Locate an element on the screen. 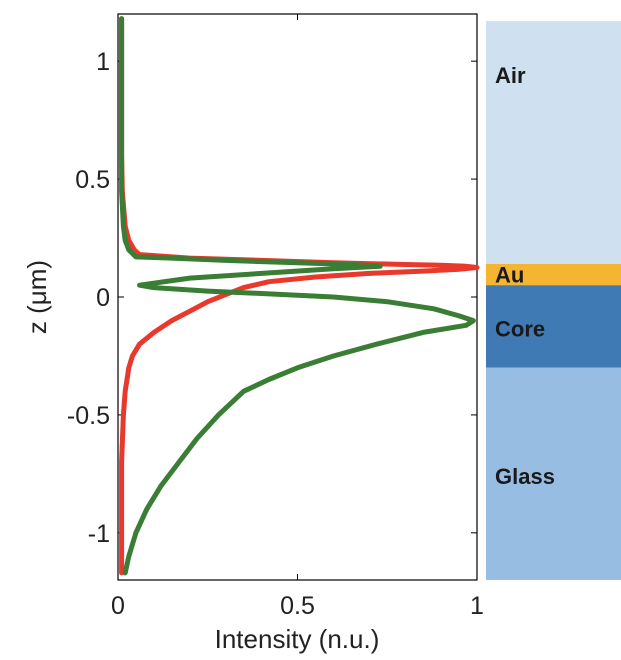 The height and width of the screenshot is (660, 621). layer-label-au: Au is located at coordinates (509, 275).